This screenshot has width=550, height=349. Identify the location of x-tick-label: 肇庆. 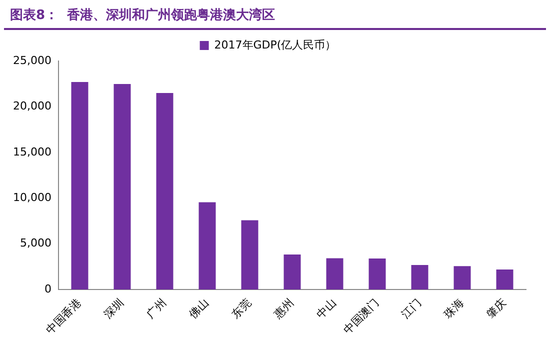
(496, 308).